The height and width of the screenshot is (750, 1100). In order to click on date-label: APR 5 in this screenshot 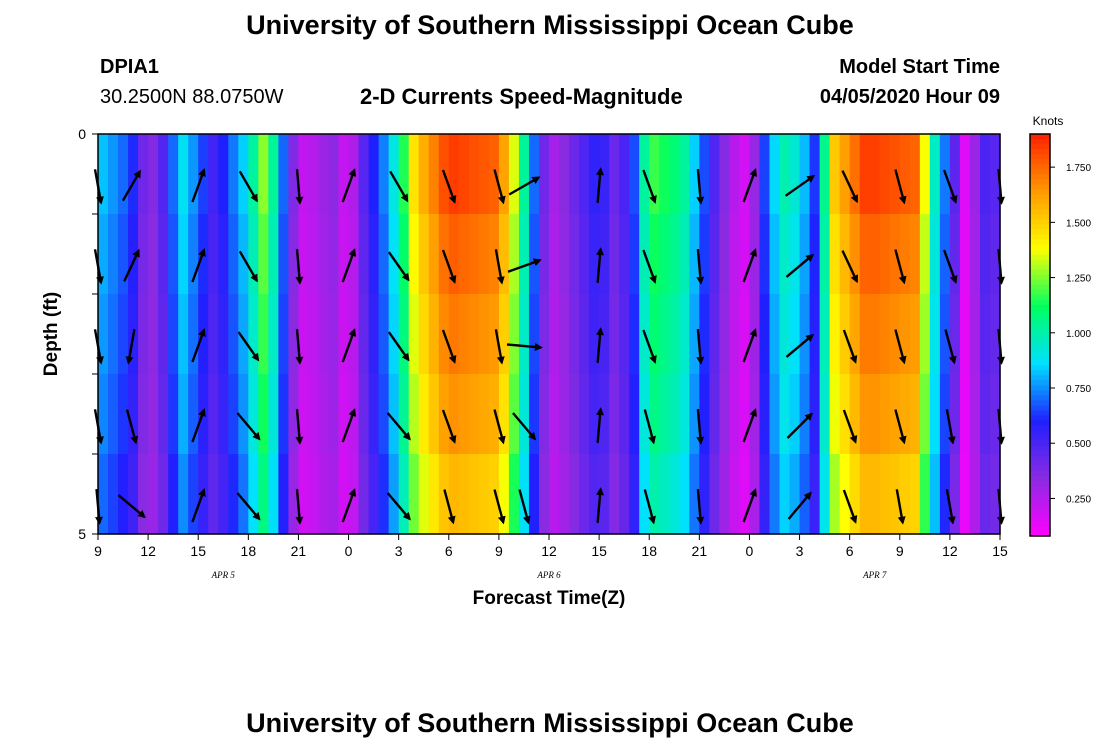, I will do `click(223, 575)`.